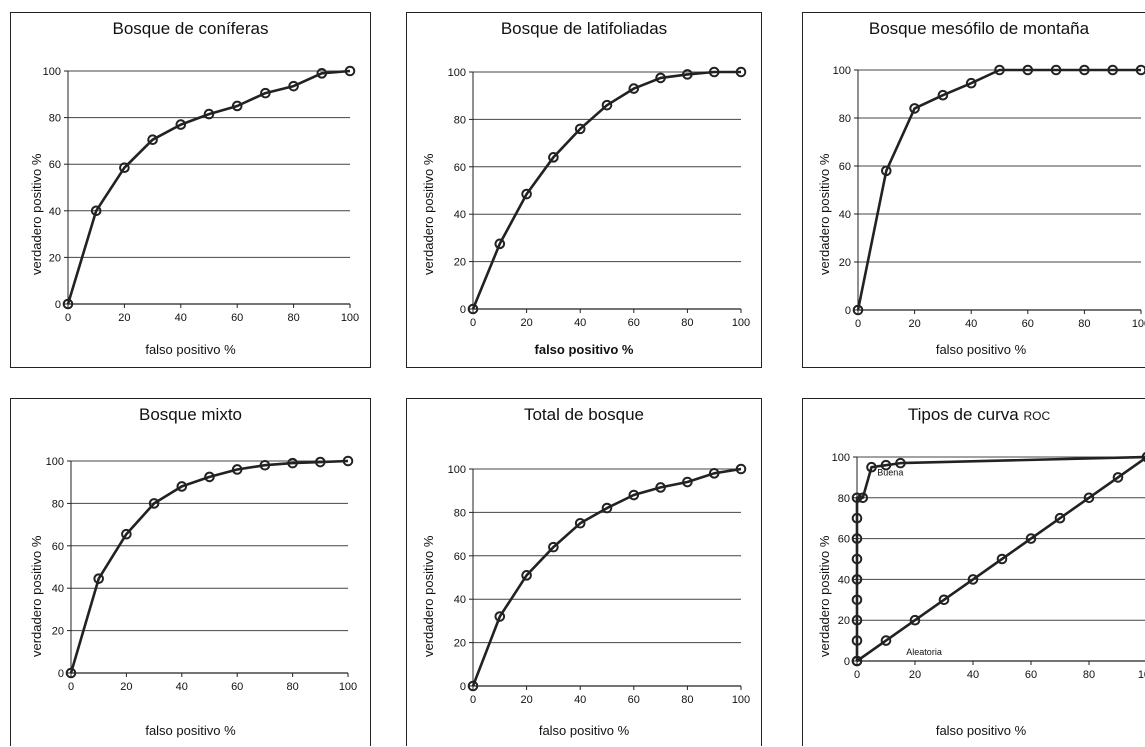 The width and height of the screenshot is (1145, 747). I want to click on chart-svg: 0 20 40 60 80 100 0 20 40 60 80 100 Buena Aleatoria, so click(988, 566).